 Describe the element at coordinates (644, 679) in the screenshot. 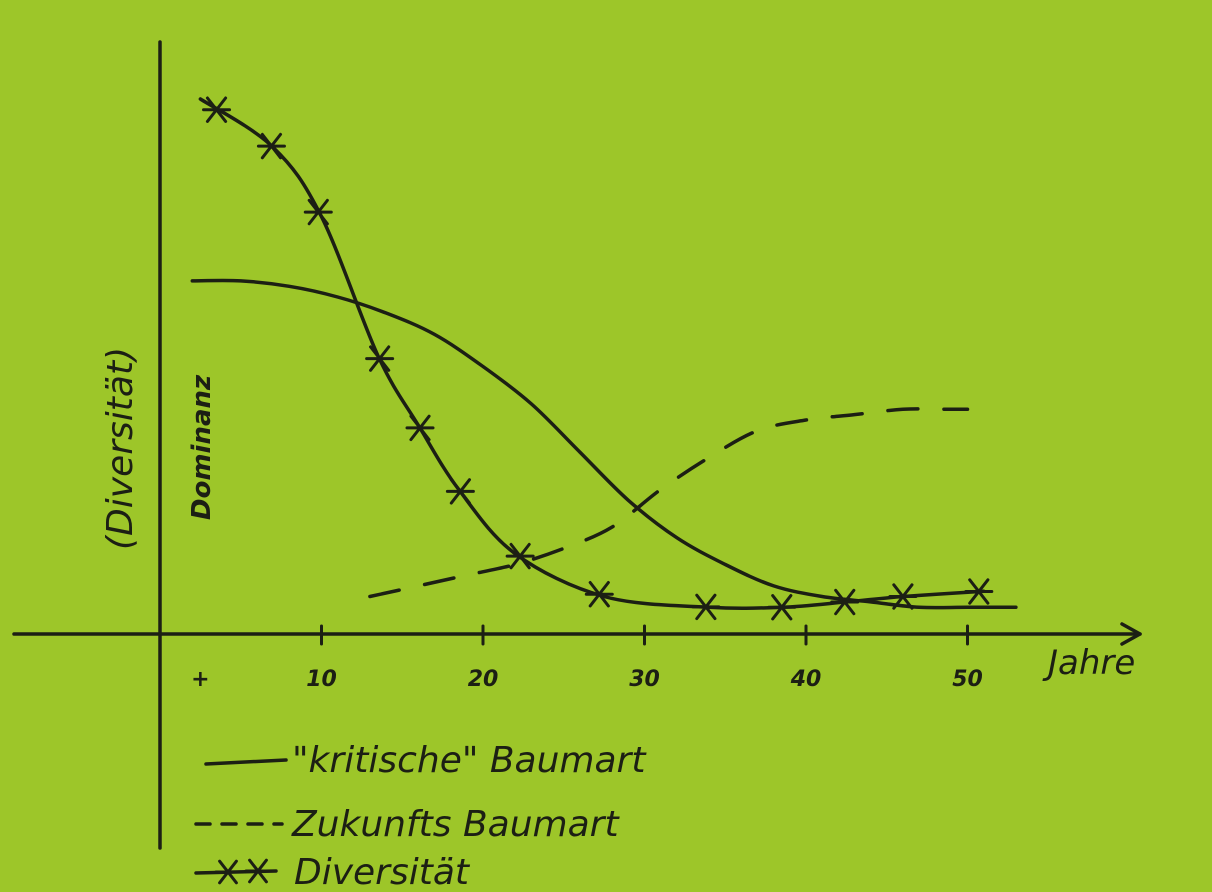

I see `x-tick-label: 30` at that location.